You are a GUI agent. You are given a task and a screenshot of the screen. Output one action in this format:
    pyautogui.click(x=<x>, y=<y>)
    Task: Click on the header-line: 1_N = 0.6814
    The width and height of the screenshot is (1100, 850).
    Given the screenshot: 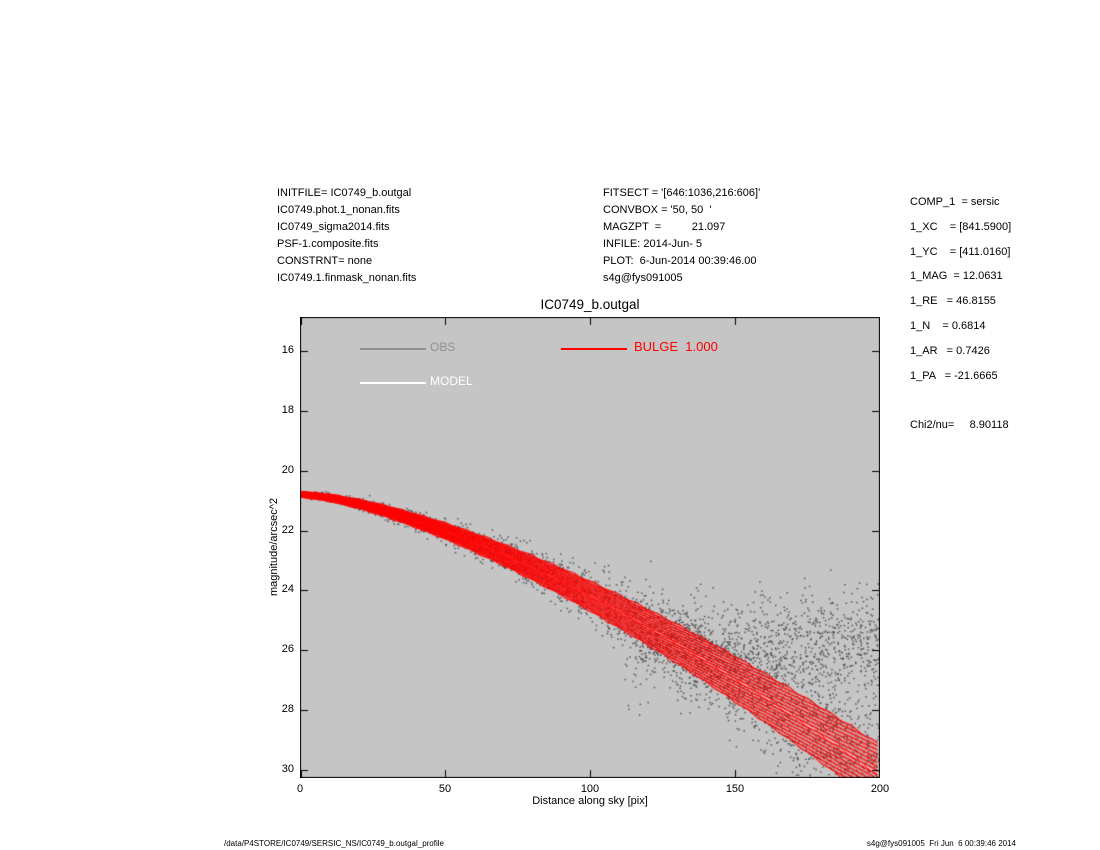 What is the action you would take?
    pyautogui.click(x=948, y=325)
    